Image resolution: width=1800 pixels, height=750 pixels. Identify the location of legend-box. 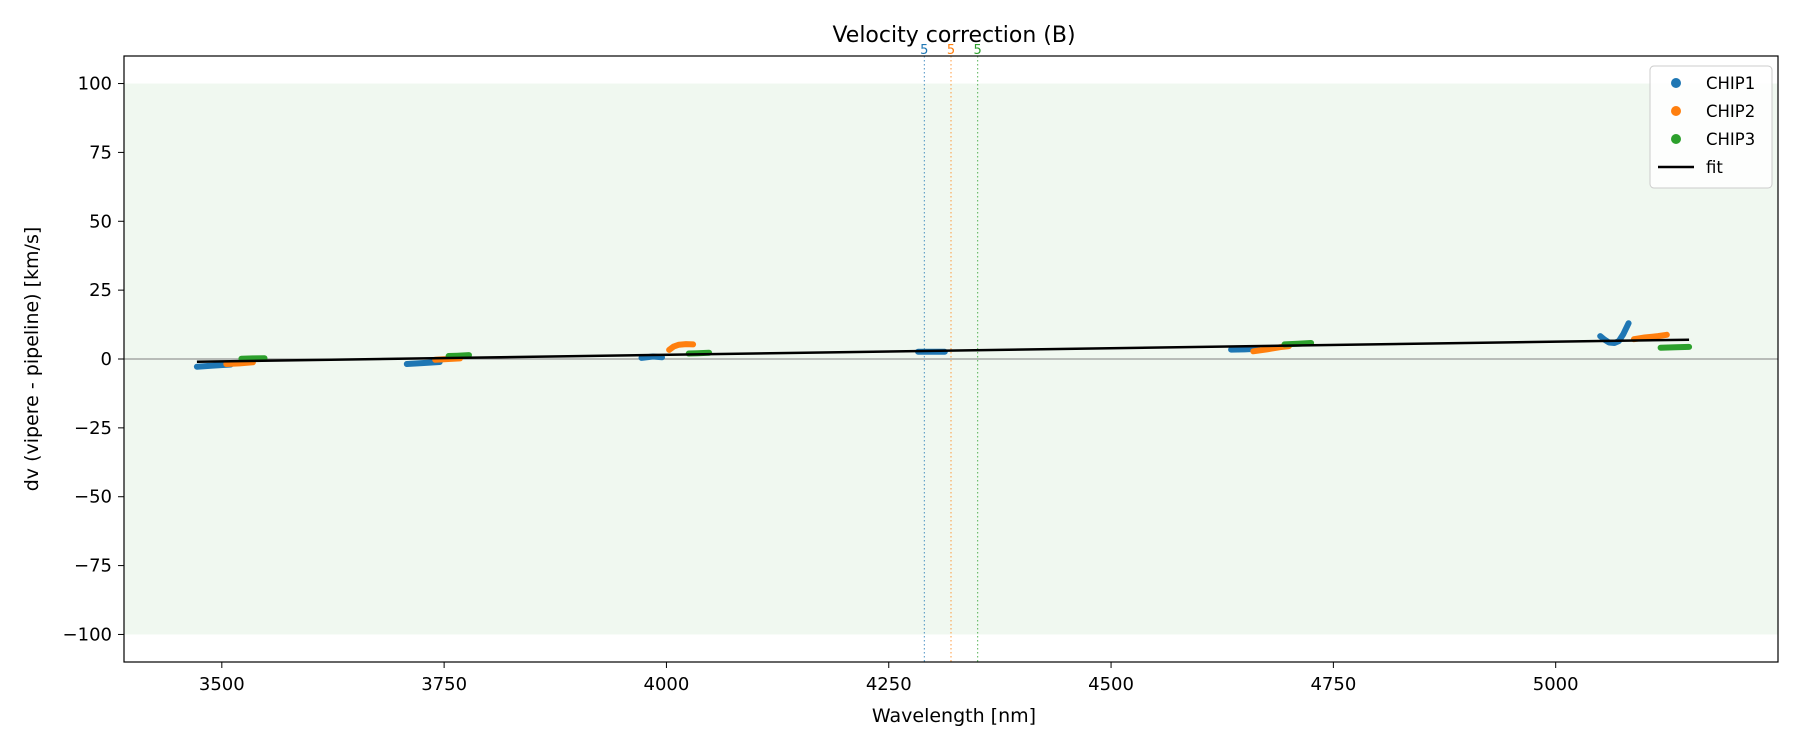
(1711, 127).